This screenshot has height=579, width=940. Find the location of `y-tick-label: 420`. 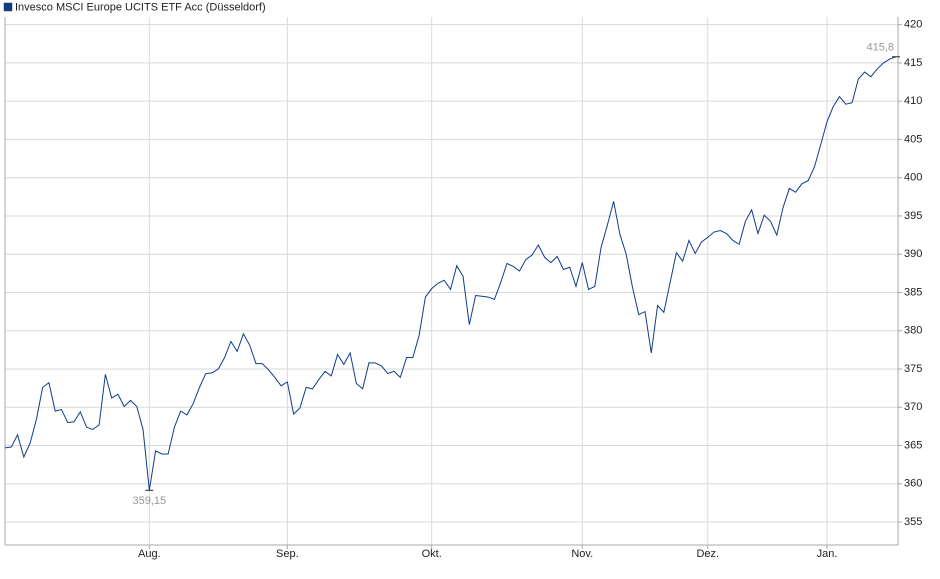

y-tick-label: 420 is located at coordinates (913, 25).